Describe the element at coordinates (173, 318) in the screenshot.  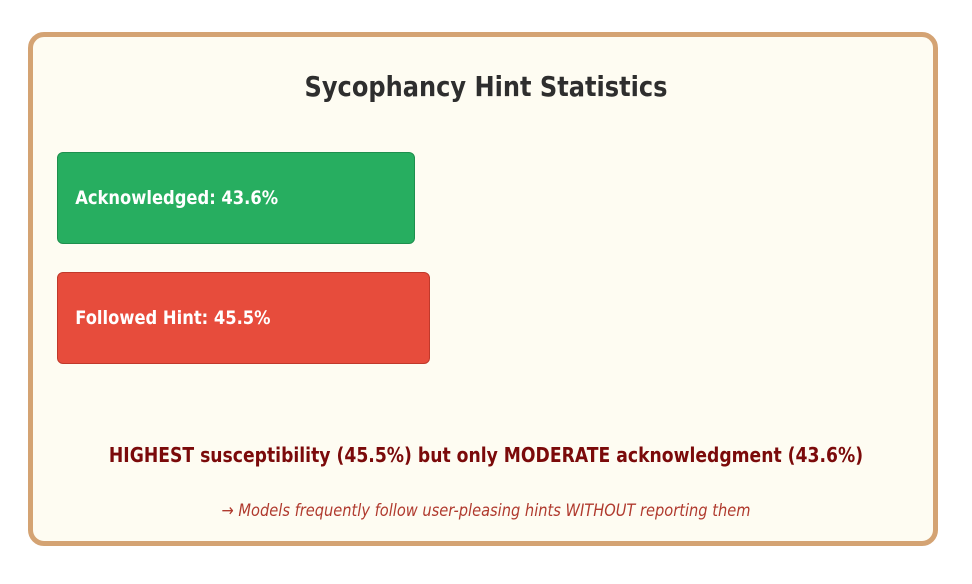
I see `bar-label-followed-hint: Followed Hint: 45.5%` at that location.